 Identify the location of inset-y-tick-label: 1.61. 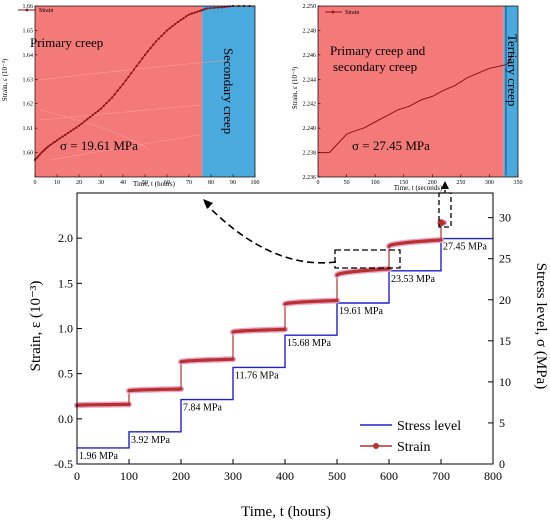
(28, 129).